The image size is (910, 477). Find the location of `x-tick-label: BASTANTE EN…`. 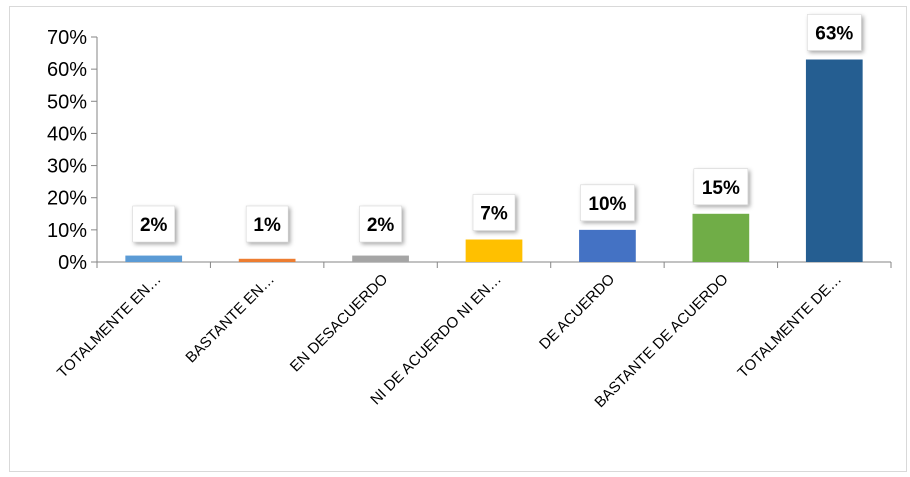

x-tick-label: BASTANTE EN… is located at coordinates (230, 319).